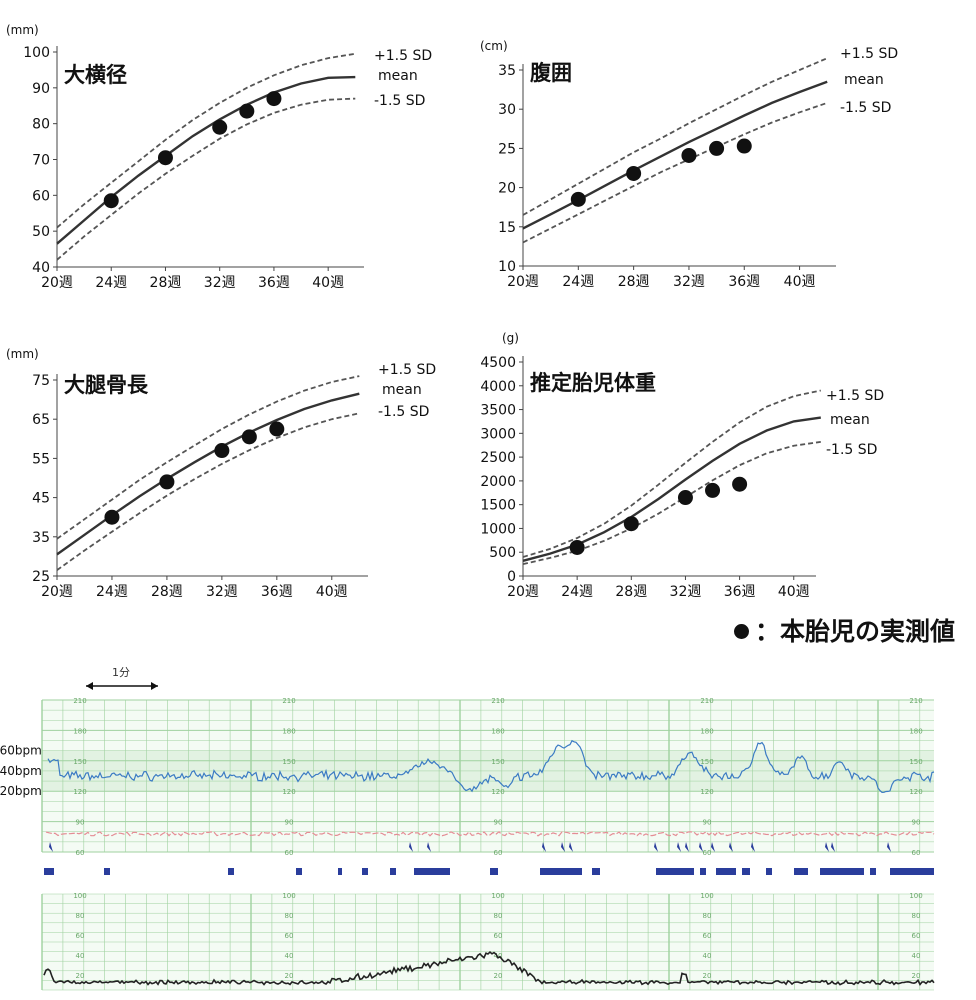 This screenshot has width=976, height=1000. I want to click on y-tick-label: 100, so click(36, 53).